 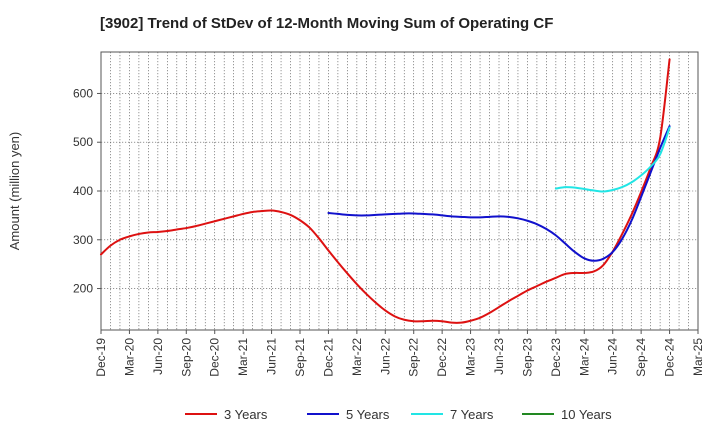 I want to click on x-tick-label: Sep-21, so click(x=300, y=357).